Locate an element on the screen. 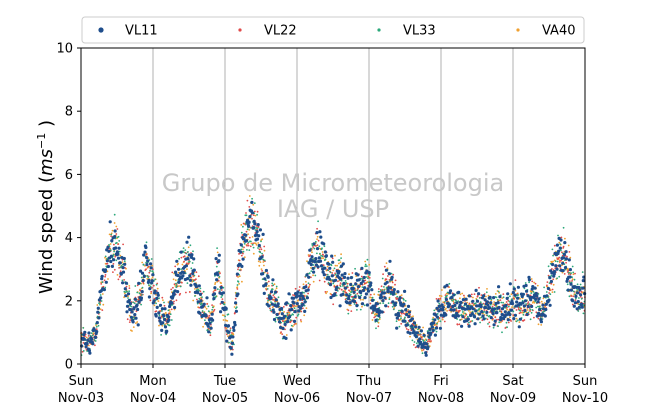 Image resolution: width=650 pixels, height=409 pixels. x-tick-date: Nov-08 is located at coordinates (441, 398).